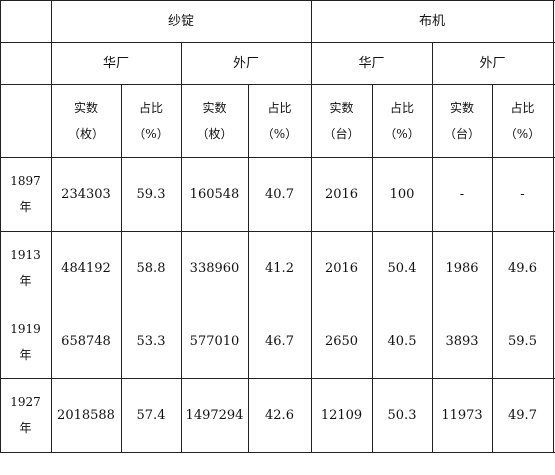 This screenshot has width=555, height=475. Describe the element at coordinates (151, 341) in the screenshot. I see `table-cell: 53.3` at that location.